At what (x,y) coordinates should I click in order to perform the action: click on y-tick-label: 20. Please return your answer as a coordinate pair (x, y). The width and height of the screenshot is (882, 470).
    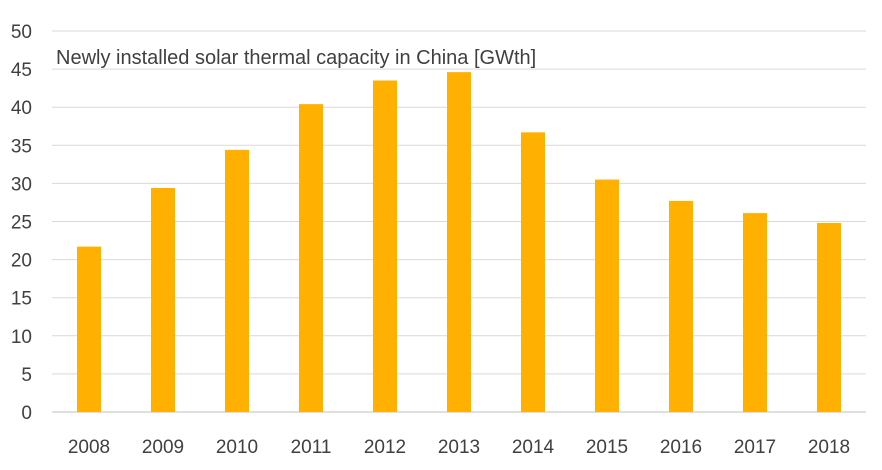
    Looking at the image, I should click on (21, 261).